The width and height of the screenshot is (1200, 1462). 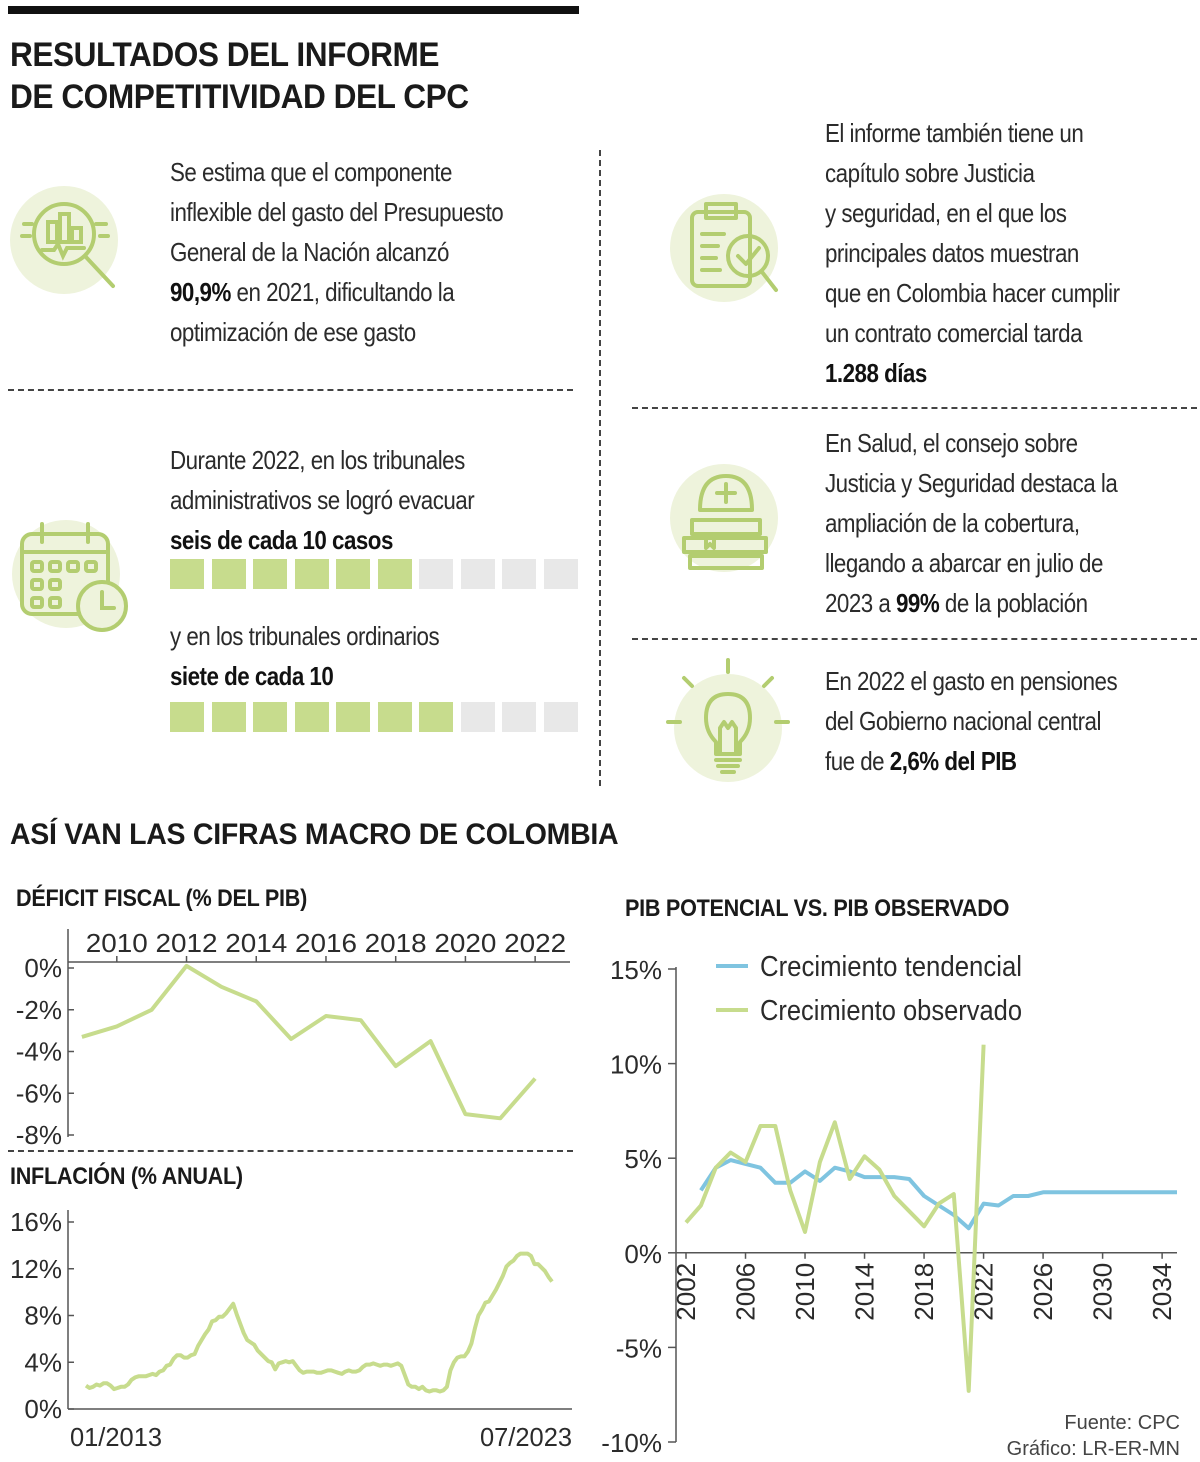 I want to click on inflation-chart: 16% 12% 8% 4% 0% 01/2013 07/2023, so click(x=291, y=1329).